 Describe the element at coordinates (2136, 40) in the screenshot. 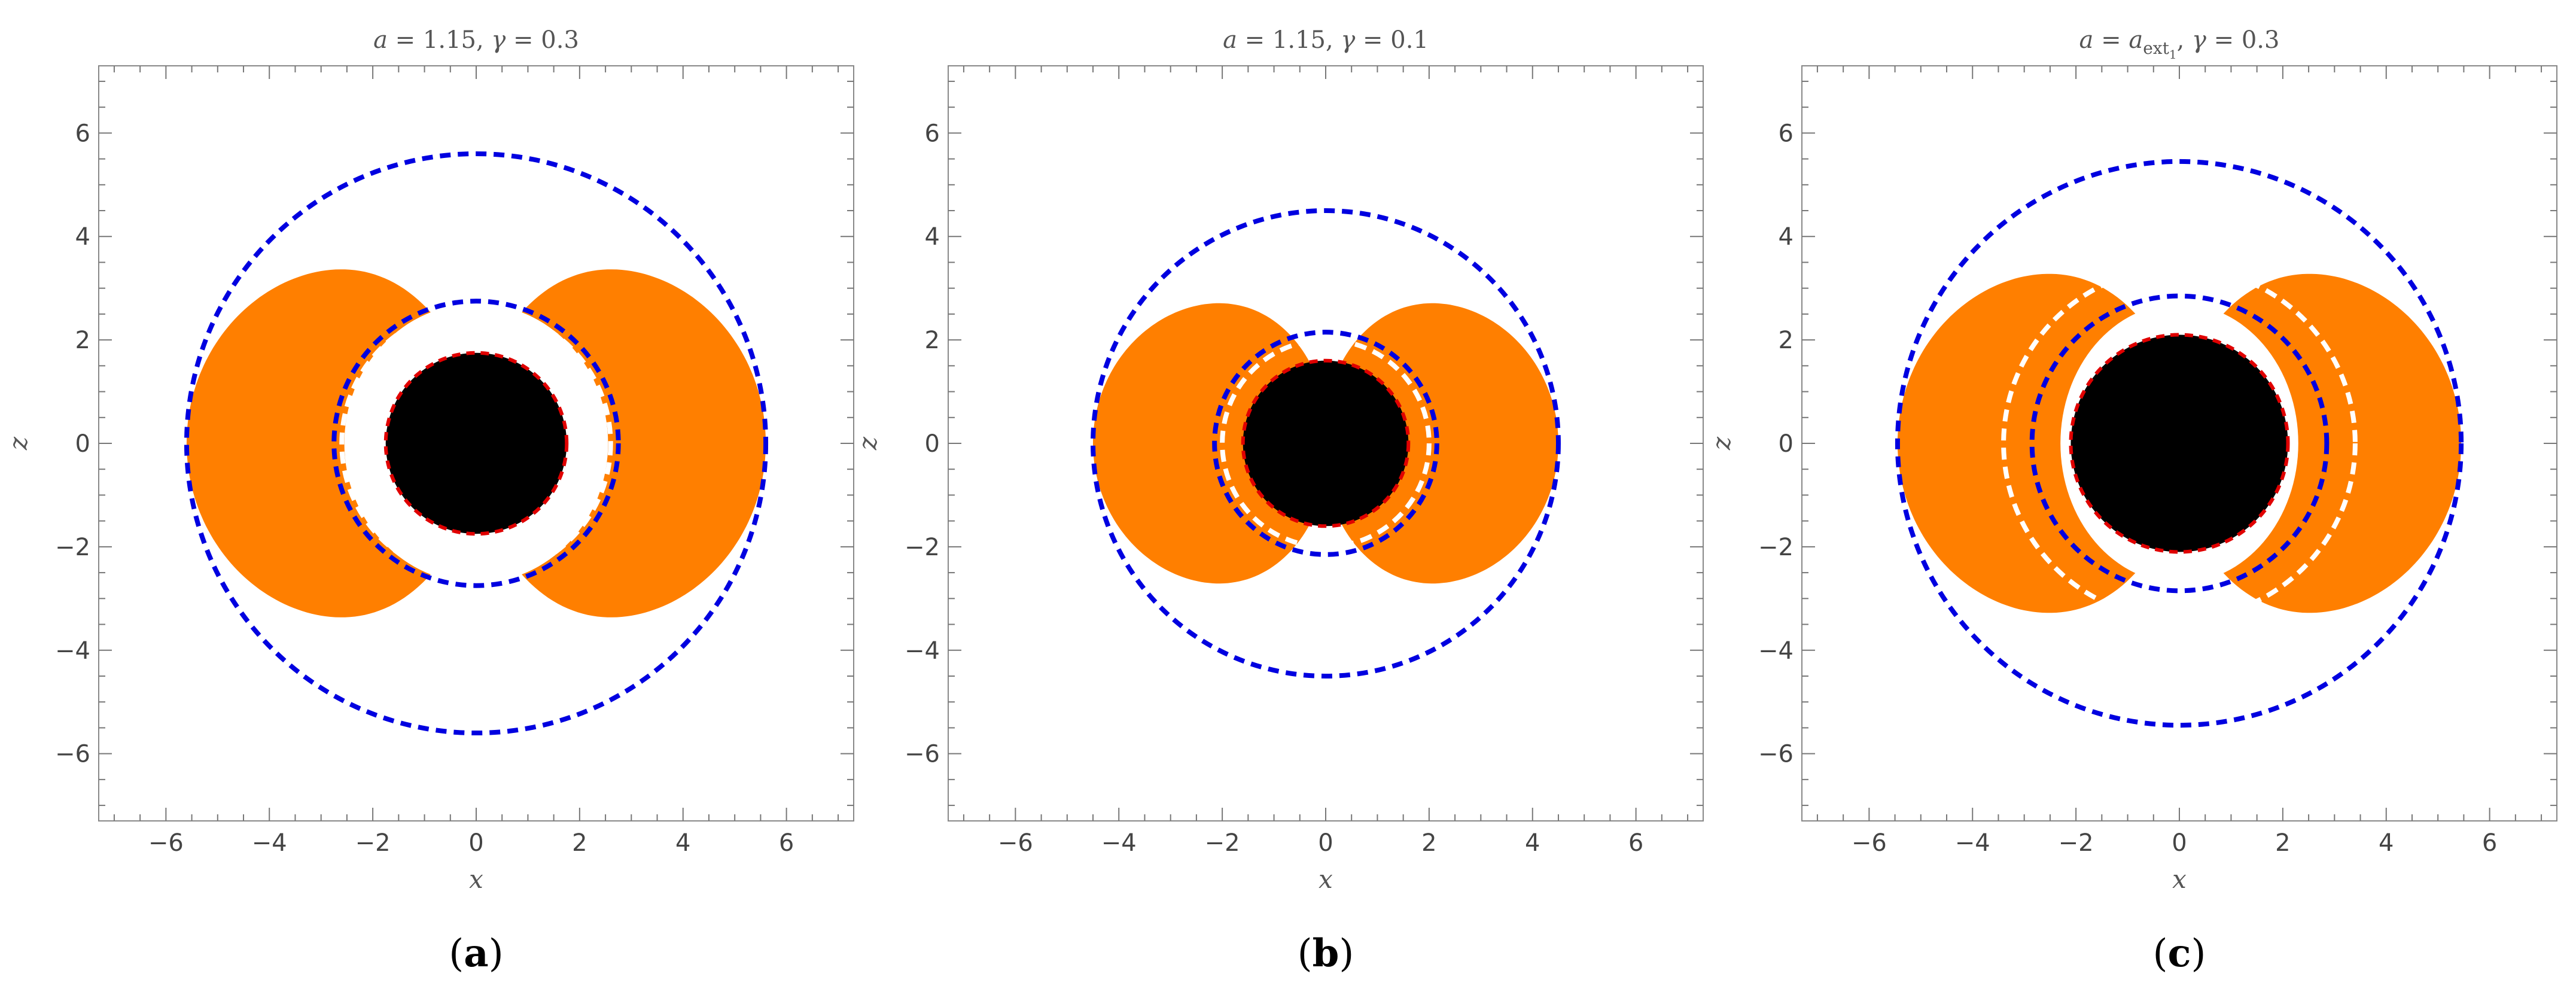

I see `title-a-value: a` at that location.